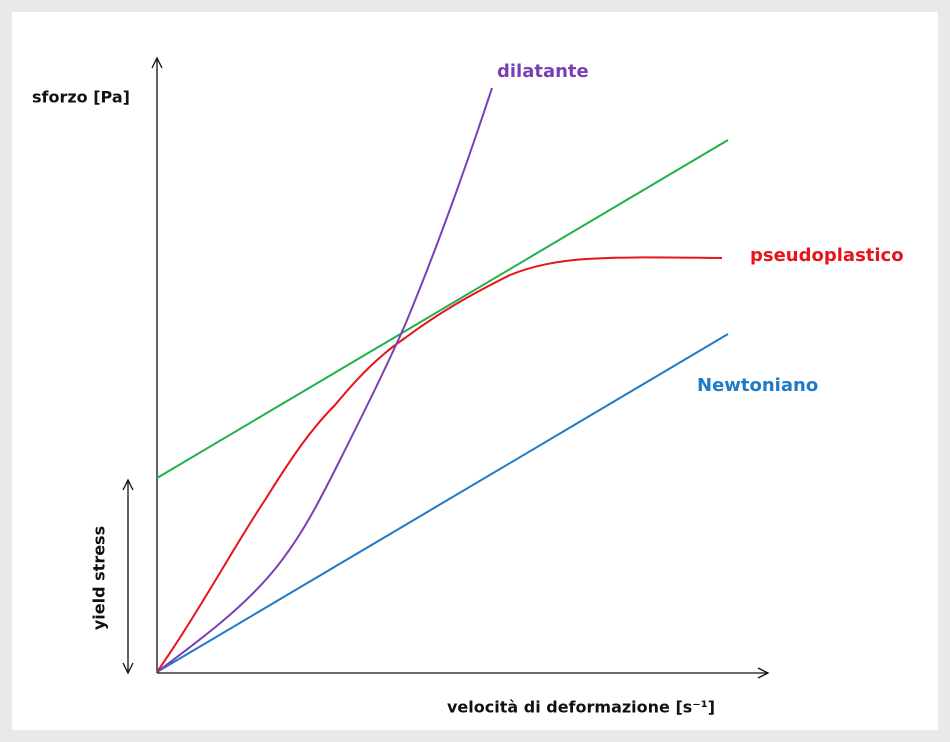 Image resolution: width=950 pixels, height=742 pixels. What do you see at coordinates (763, 673) in the screenshot?
I see `x-arrow` at bounding box center [763, 673].